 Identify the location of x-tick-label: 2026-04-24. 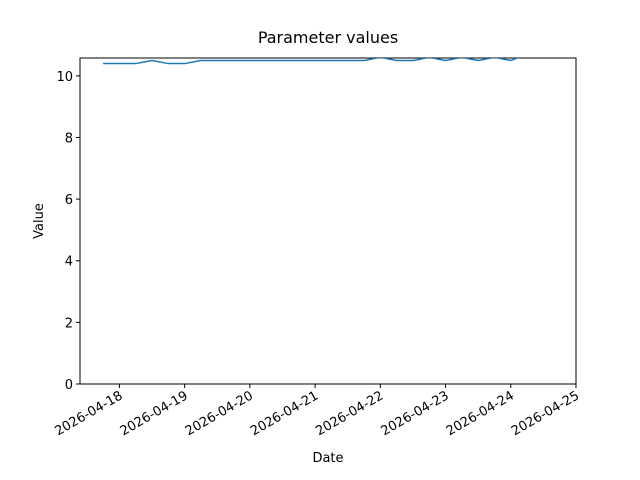
(480, 413).